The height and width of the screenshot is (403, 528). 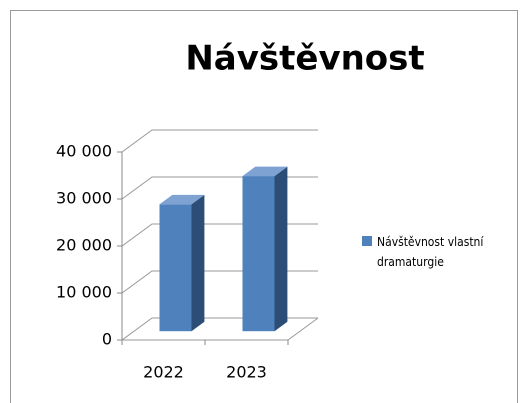 What do you see at coordinates (367, 241) in the screenshot?
I see `legend-swatch` at bounding box center [367, 241].